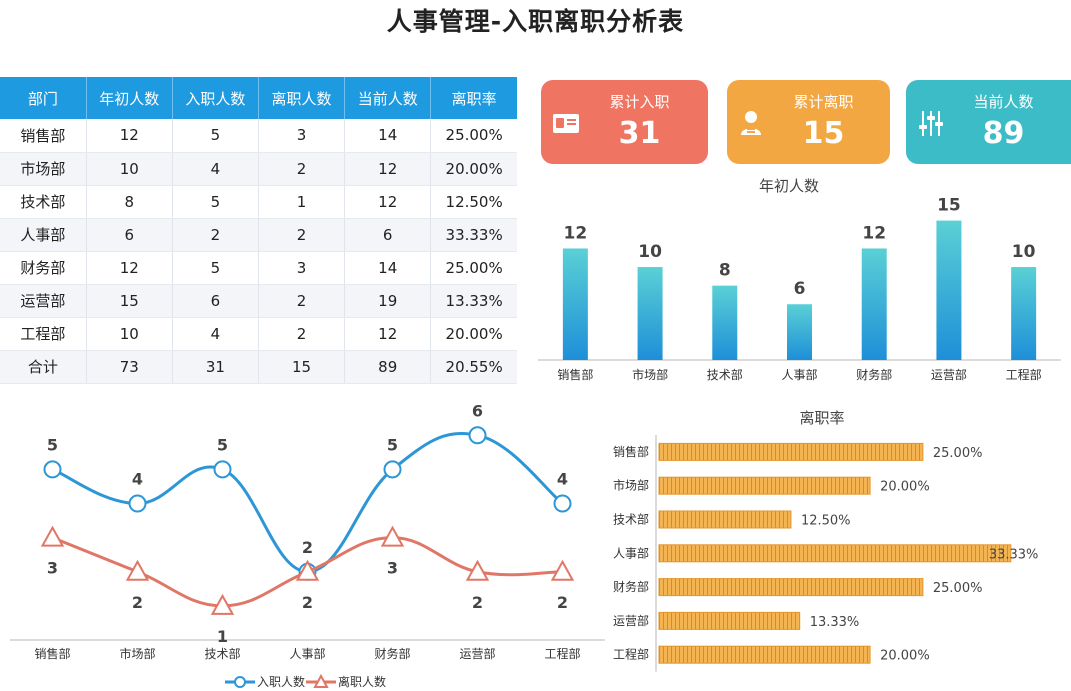 Image resolution: width=1071 pixels, height=691 pixels. I want to click on kpi-card-current-headcount: 当前人数 89, so click(988, 122).